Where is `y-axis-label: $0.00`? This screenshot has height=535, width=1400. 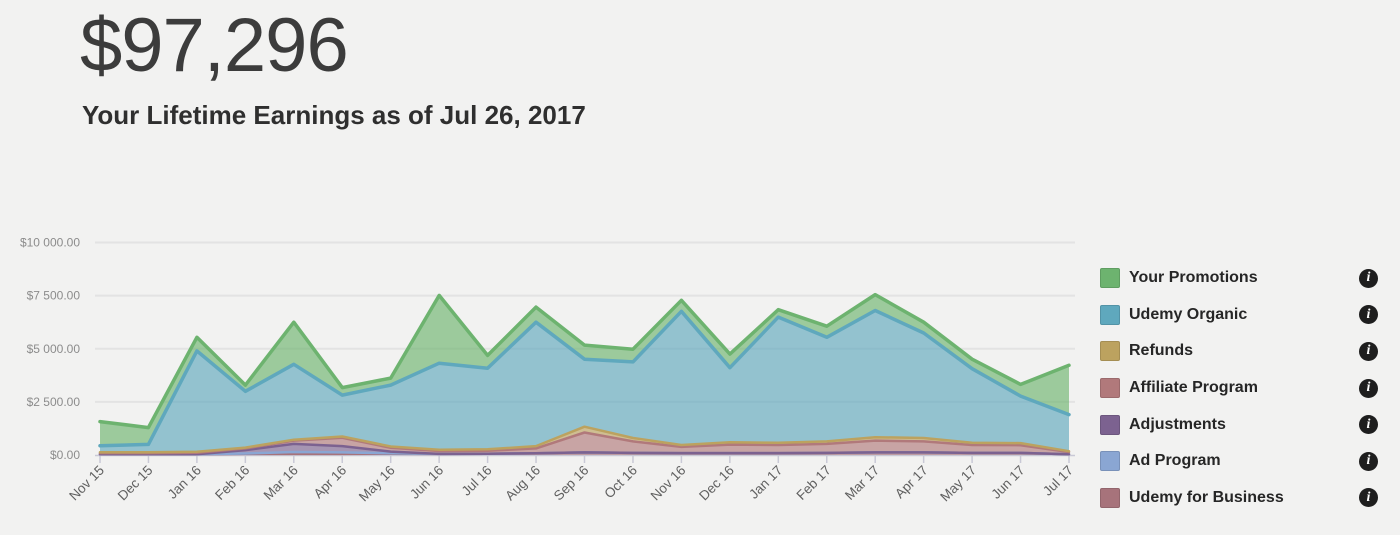 y-axis-label: $0.00 is located at coordinates (65, 455).